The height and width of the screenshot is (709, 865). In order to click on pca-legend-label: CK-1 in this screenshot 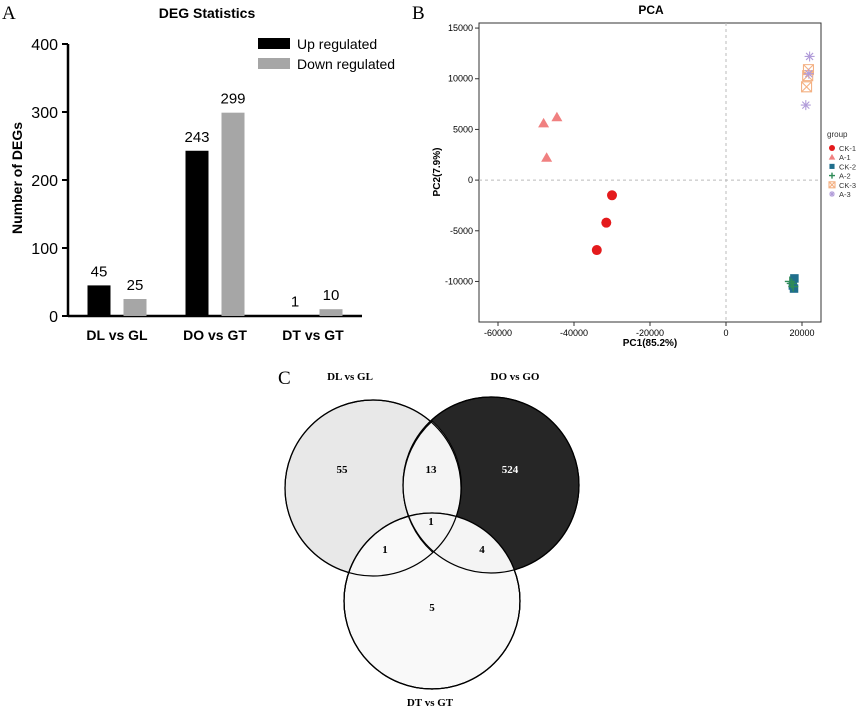, I will do `click(847, 148)`.